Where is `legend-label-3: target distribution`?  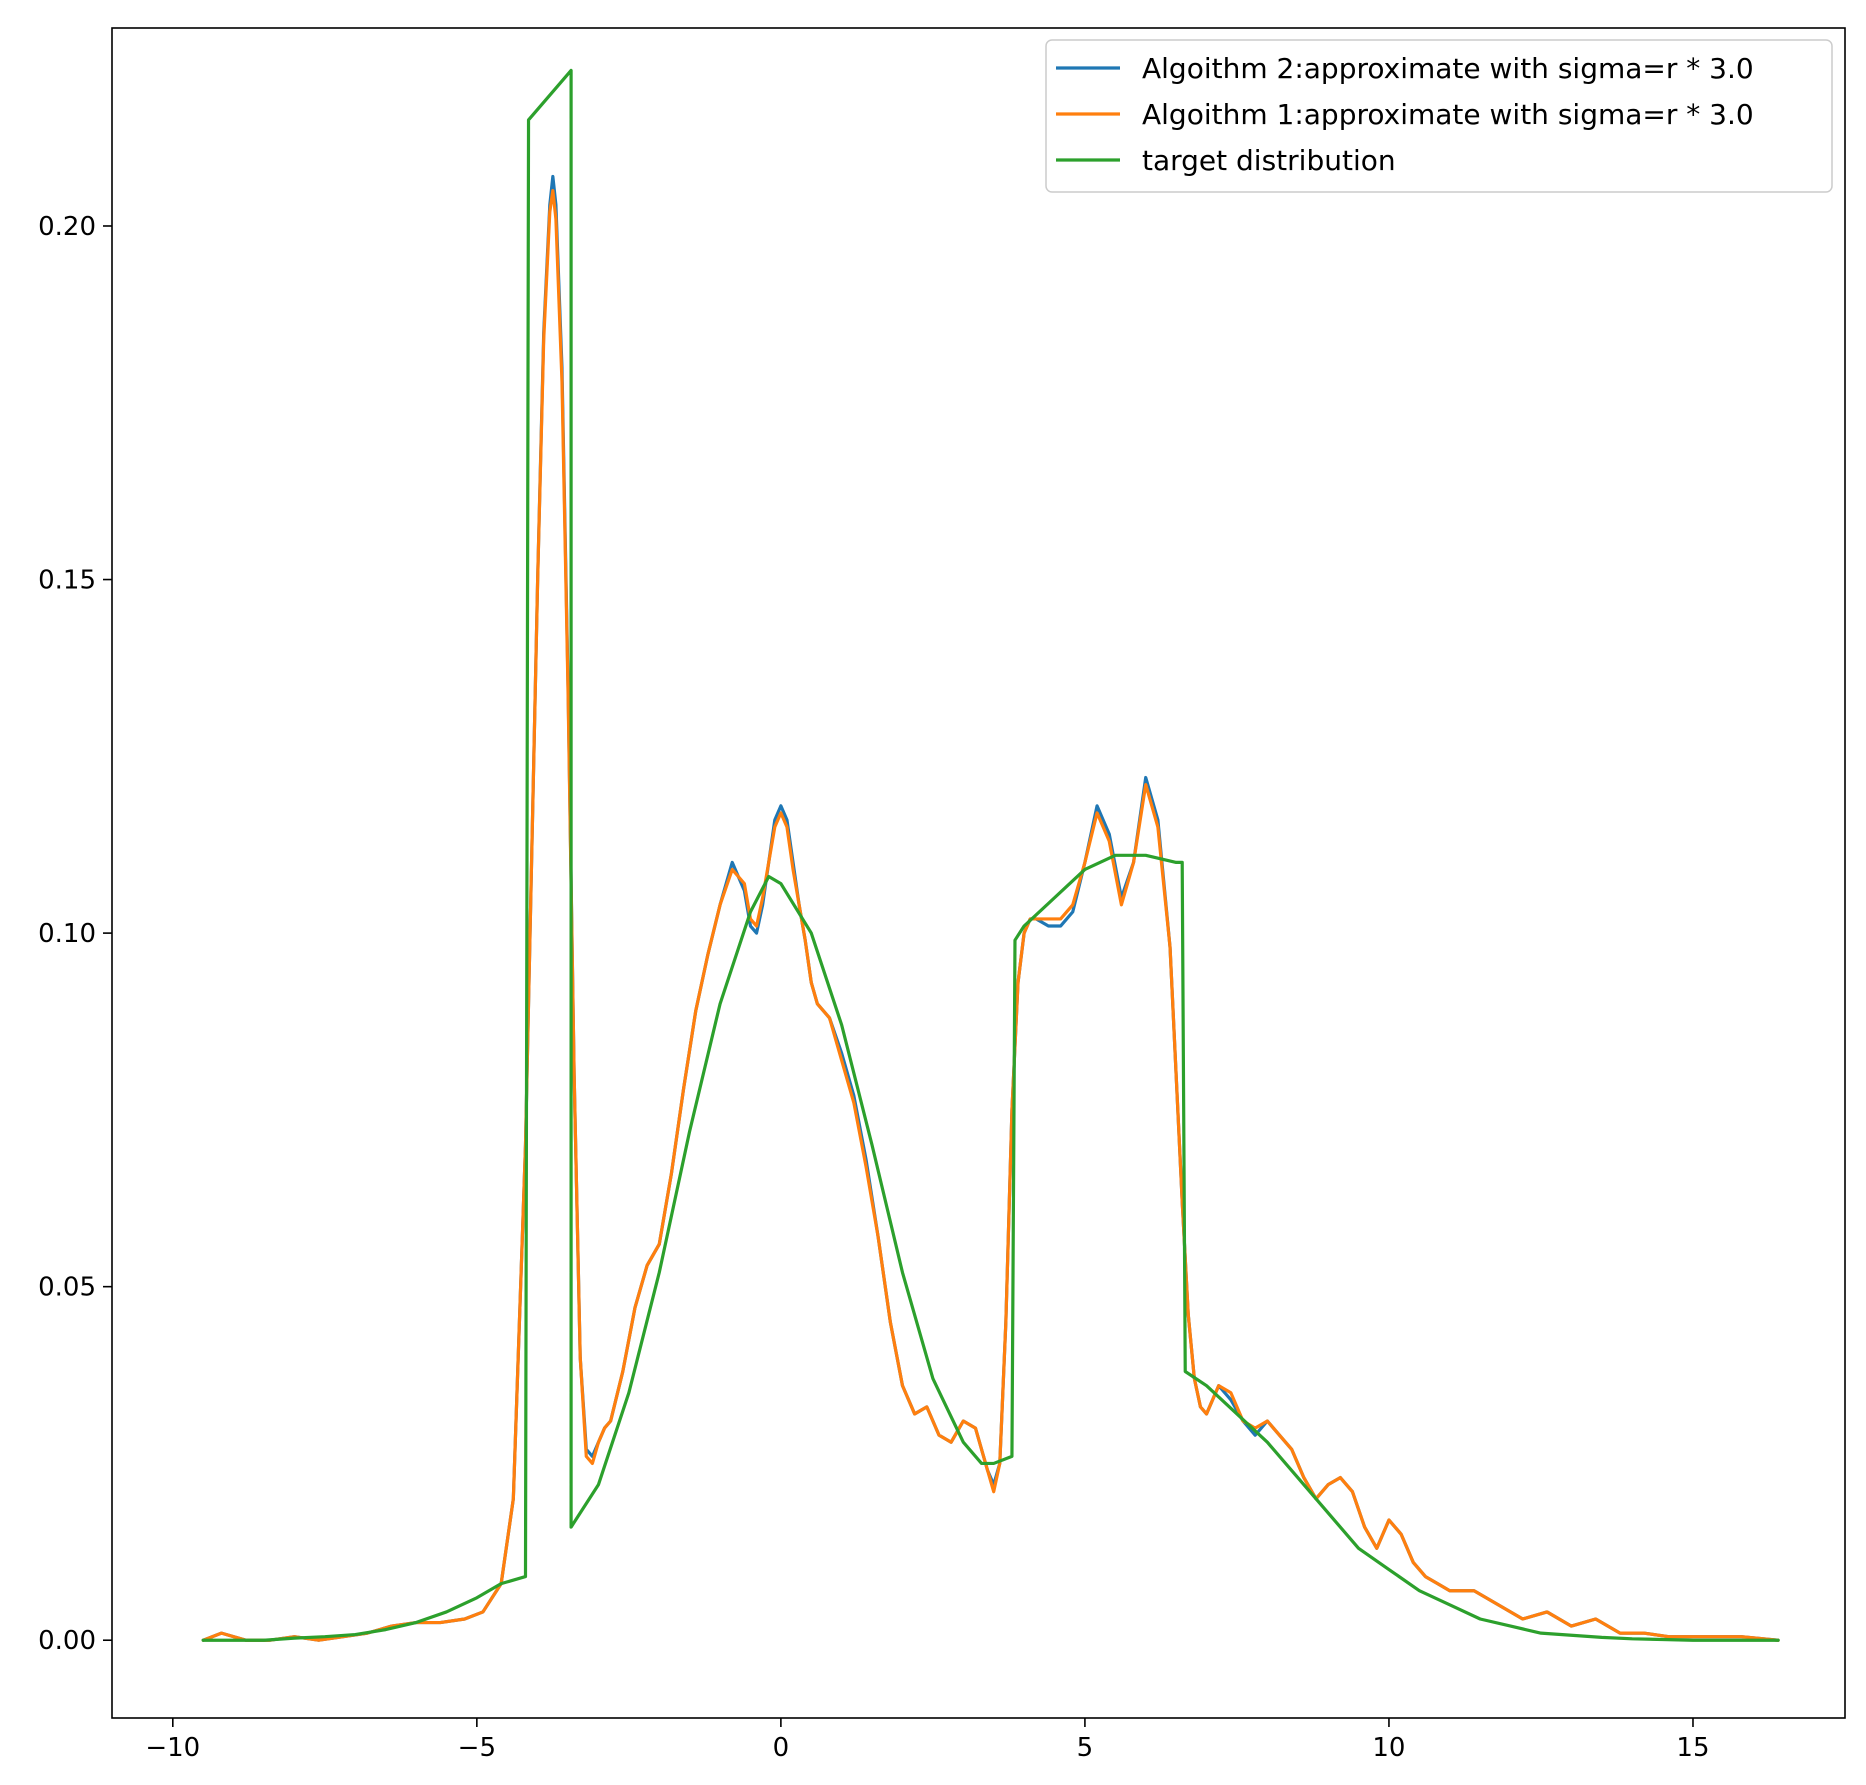 legend-label-3: target distribution is located at coordinates (1269, 160).